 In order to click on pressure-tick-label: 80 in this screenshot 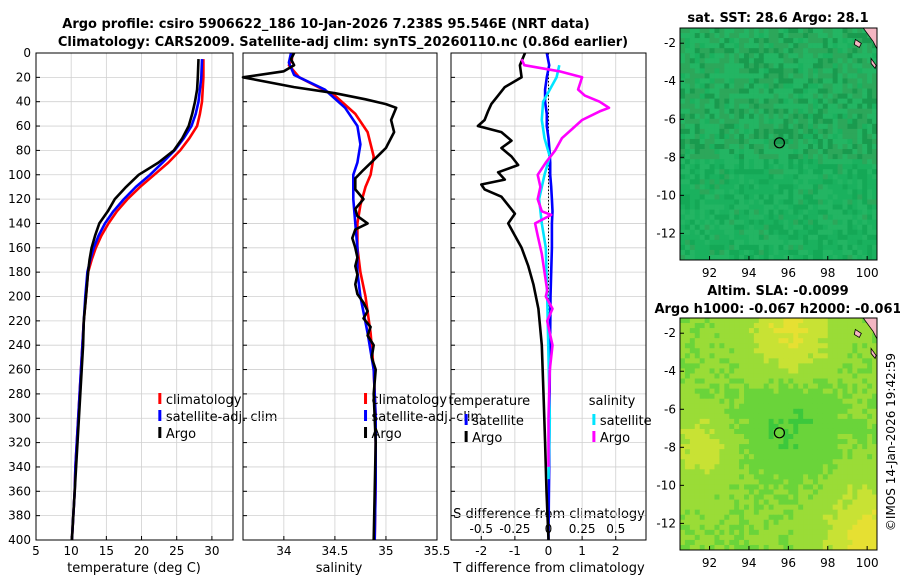, I will do `click(23, 150)`.